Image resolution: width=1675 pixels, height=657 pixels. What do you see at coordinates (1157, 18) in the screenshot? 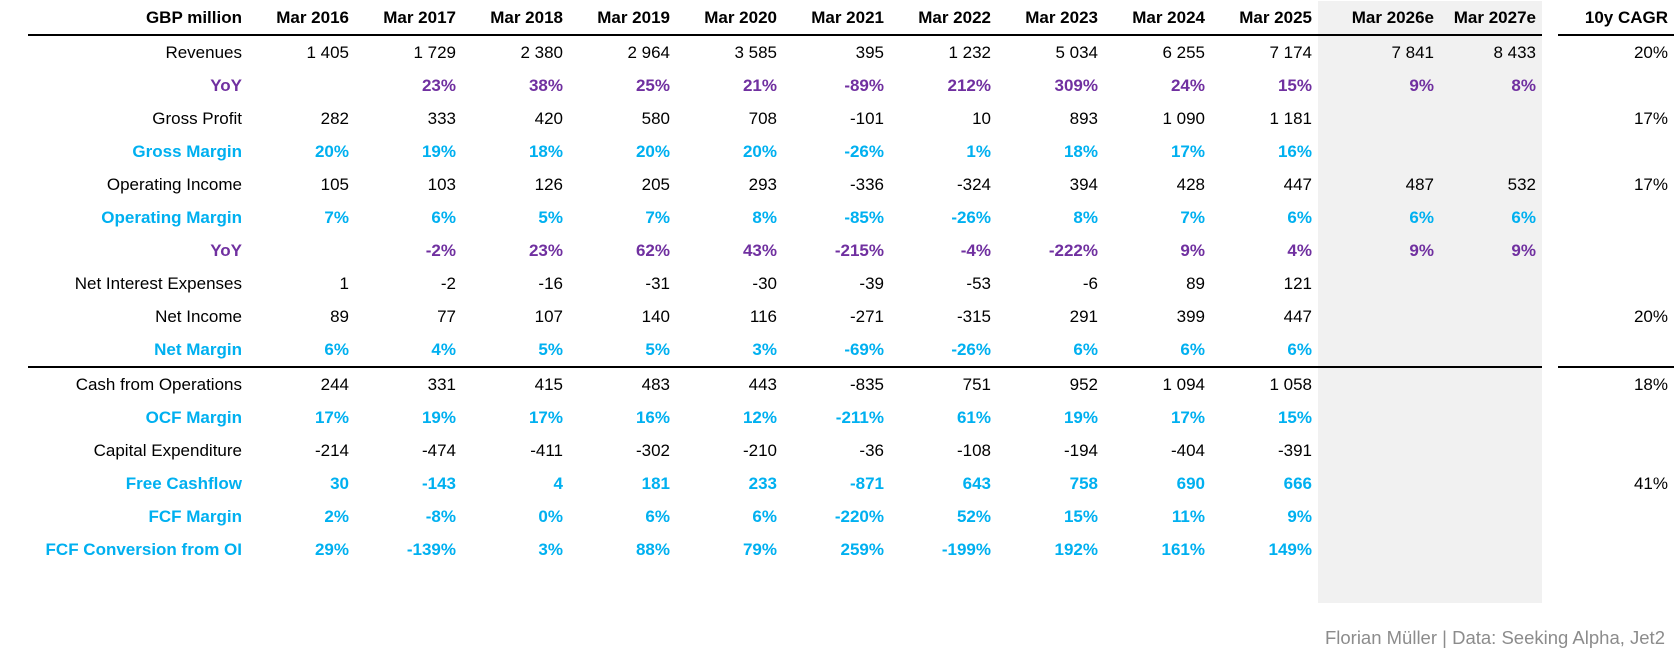
I see `column-header: Mar 2024` at bounding box center [1157, 18].